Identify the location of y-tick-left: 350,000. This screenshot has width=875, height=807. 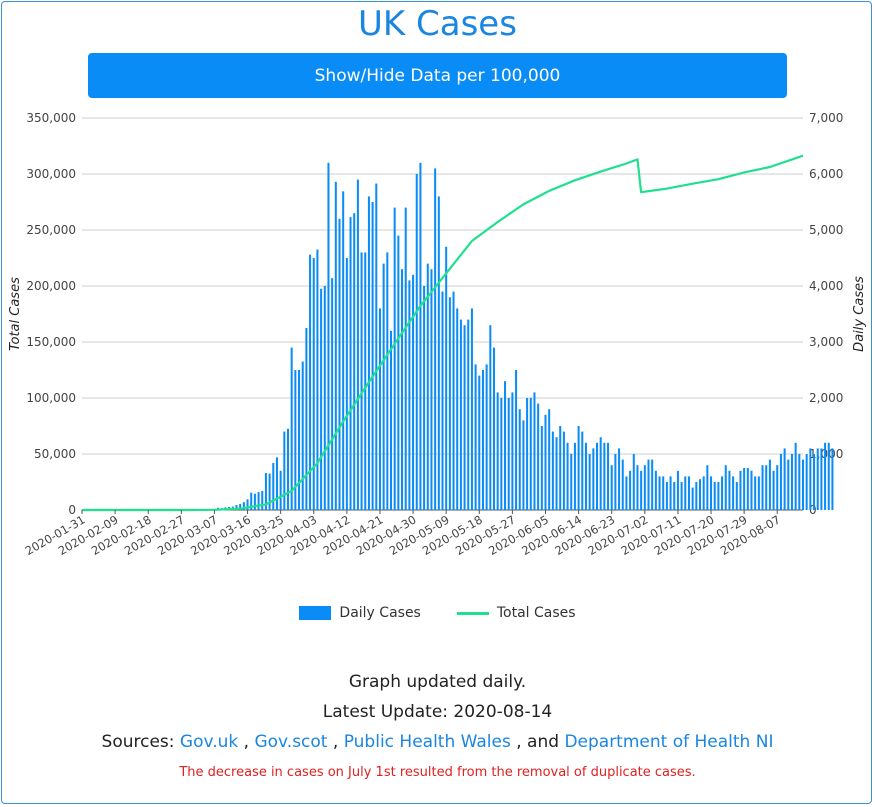
(51, 118).